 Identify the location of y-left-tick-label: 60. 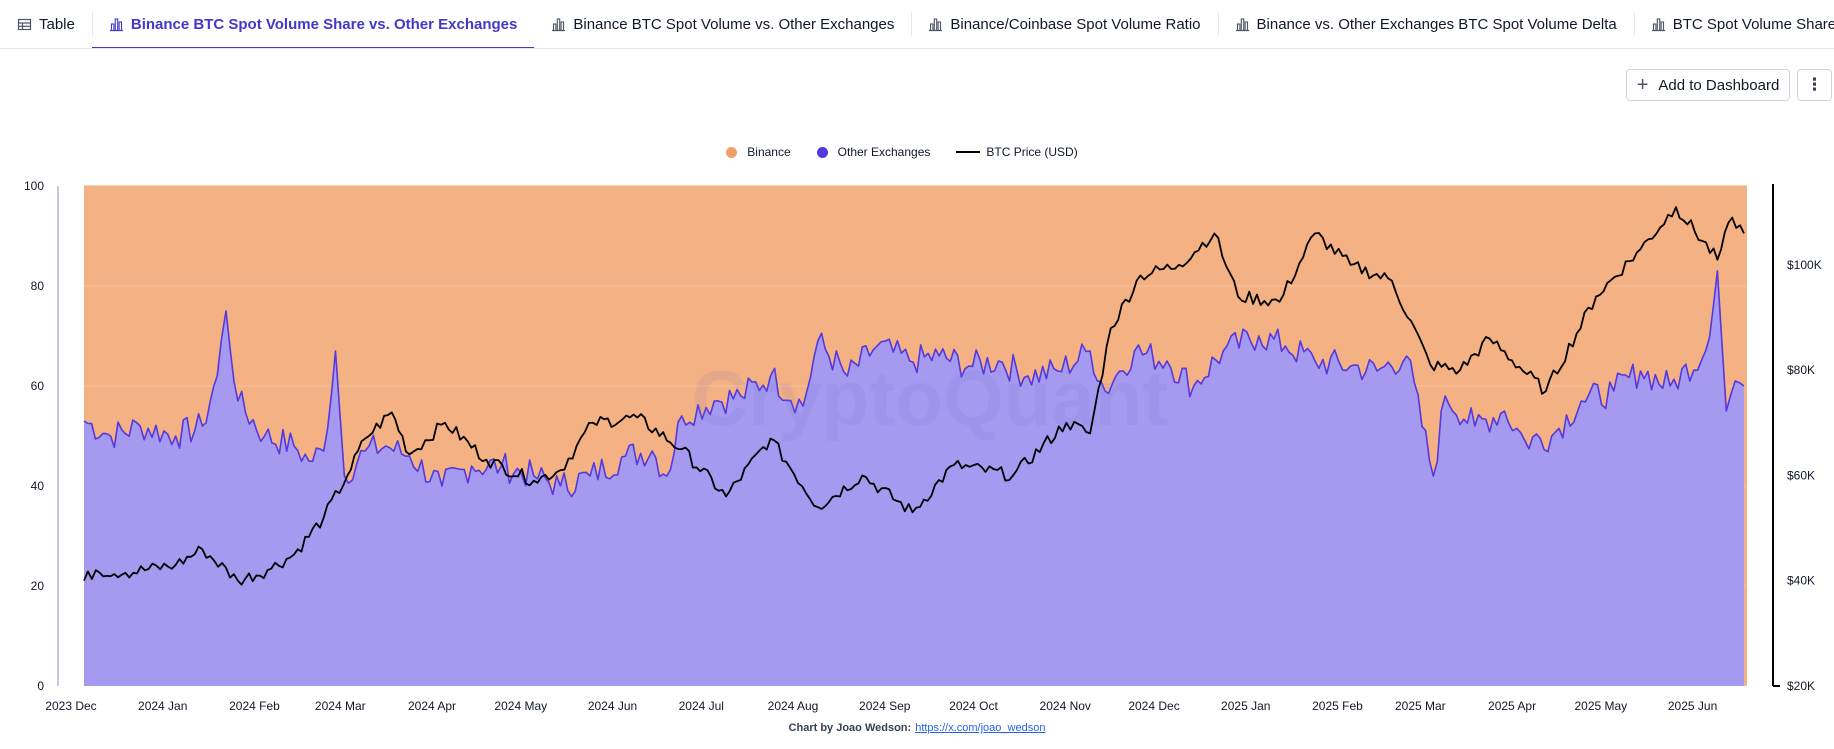
(38, 386).